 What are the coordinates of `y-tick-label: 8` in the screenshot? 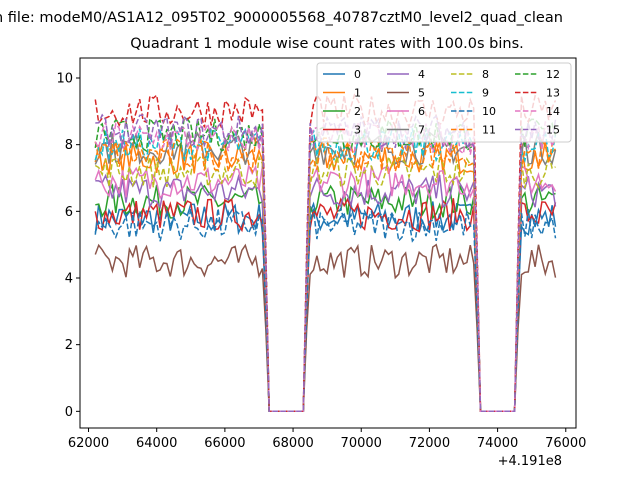 It's located at (69, 145).